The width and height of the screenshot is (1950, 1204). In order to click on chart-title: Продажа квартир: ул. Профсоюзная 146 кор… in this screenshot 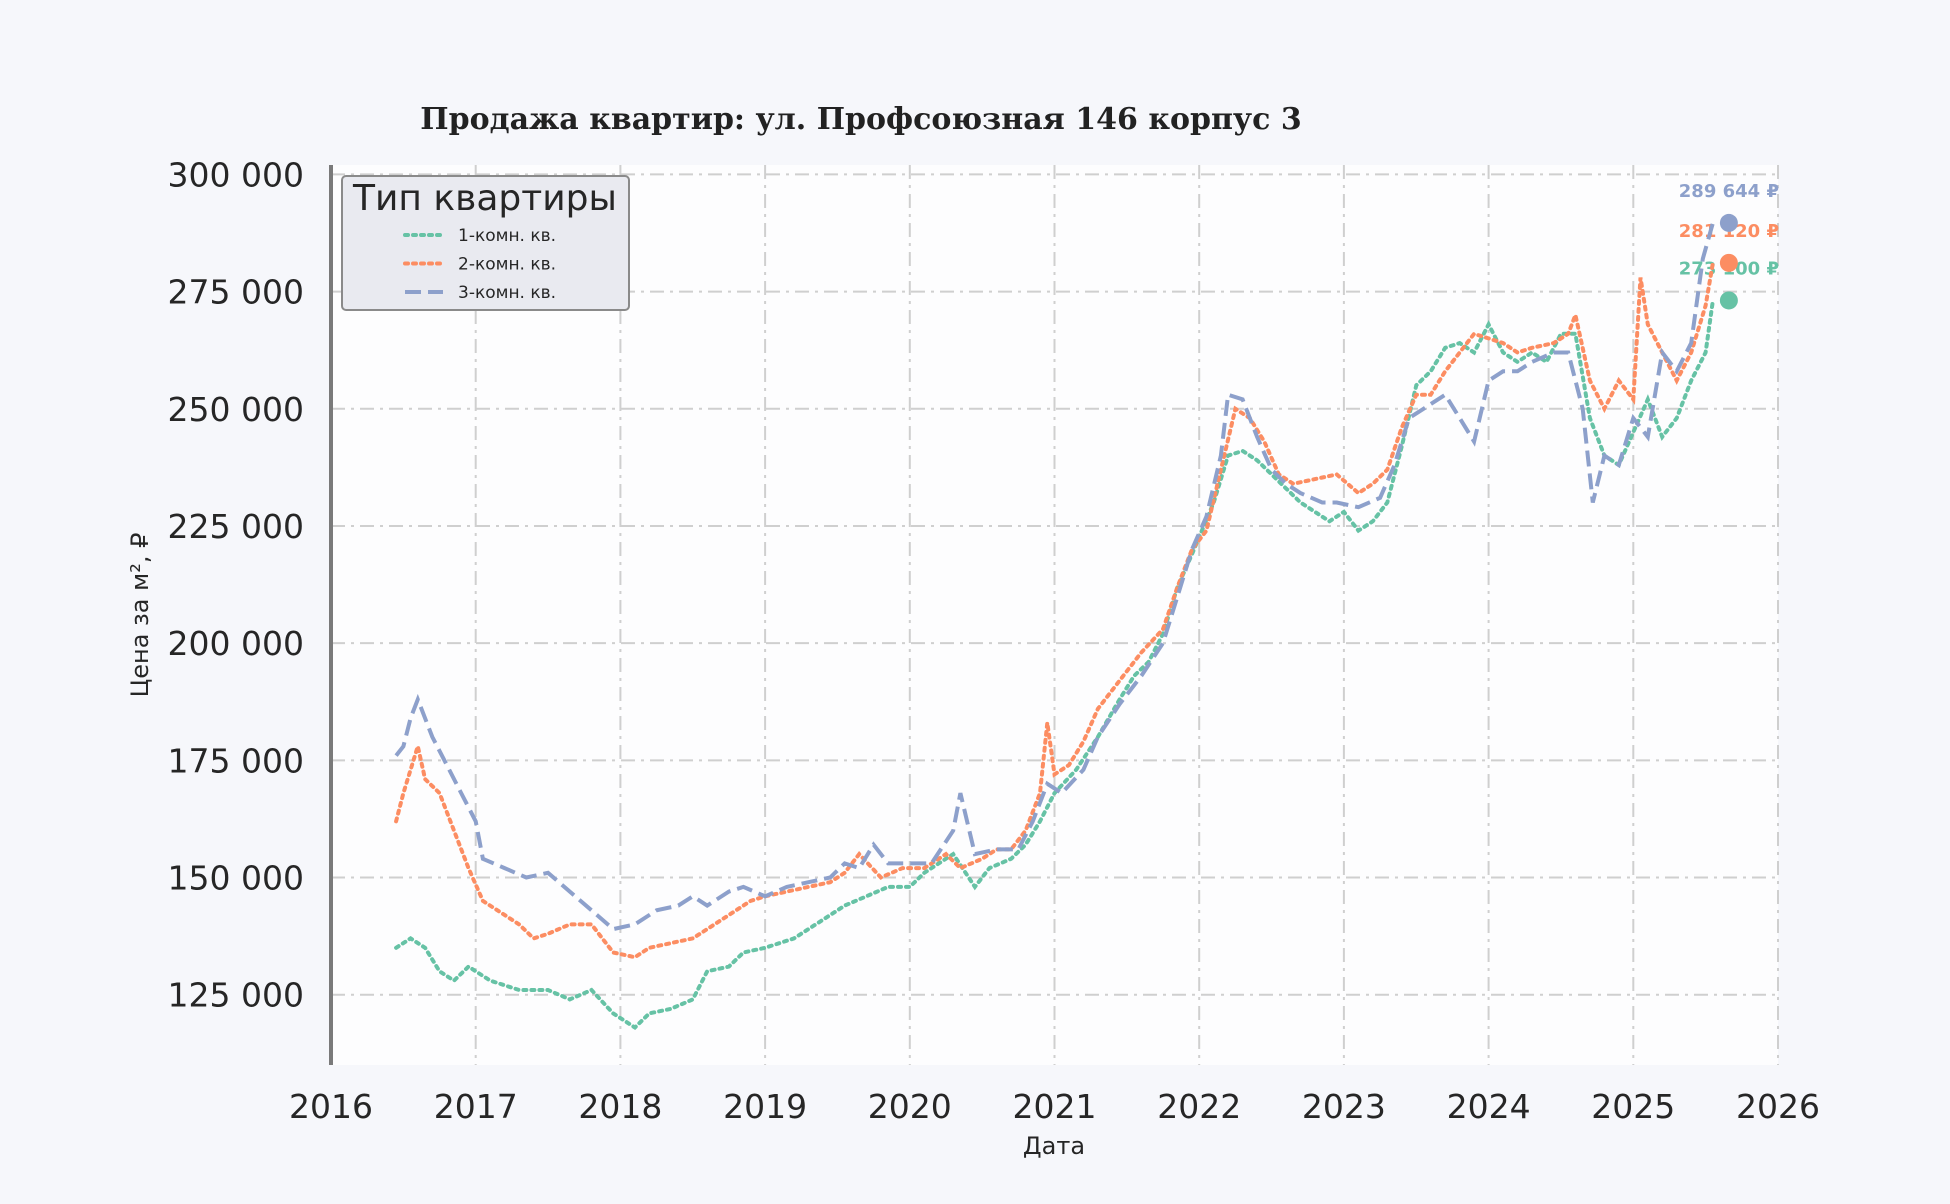, I will do `click(860, 119)`.